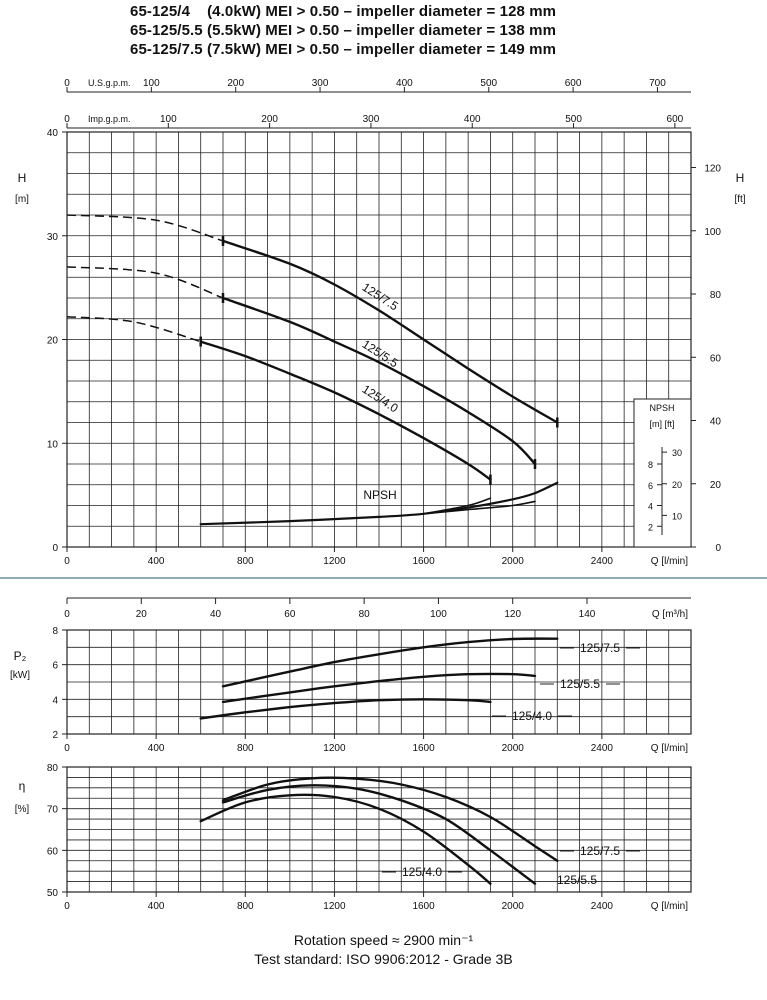 This screenshot has height=1000, width=767. I want to click on h-curve-0-dashed, so click(145, 228).